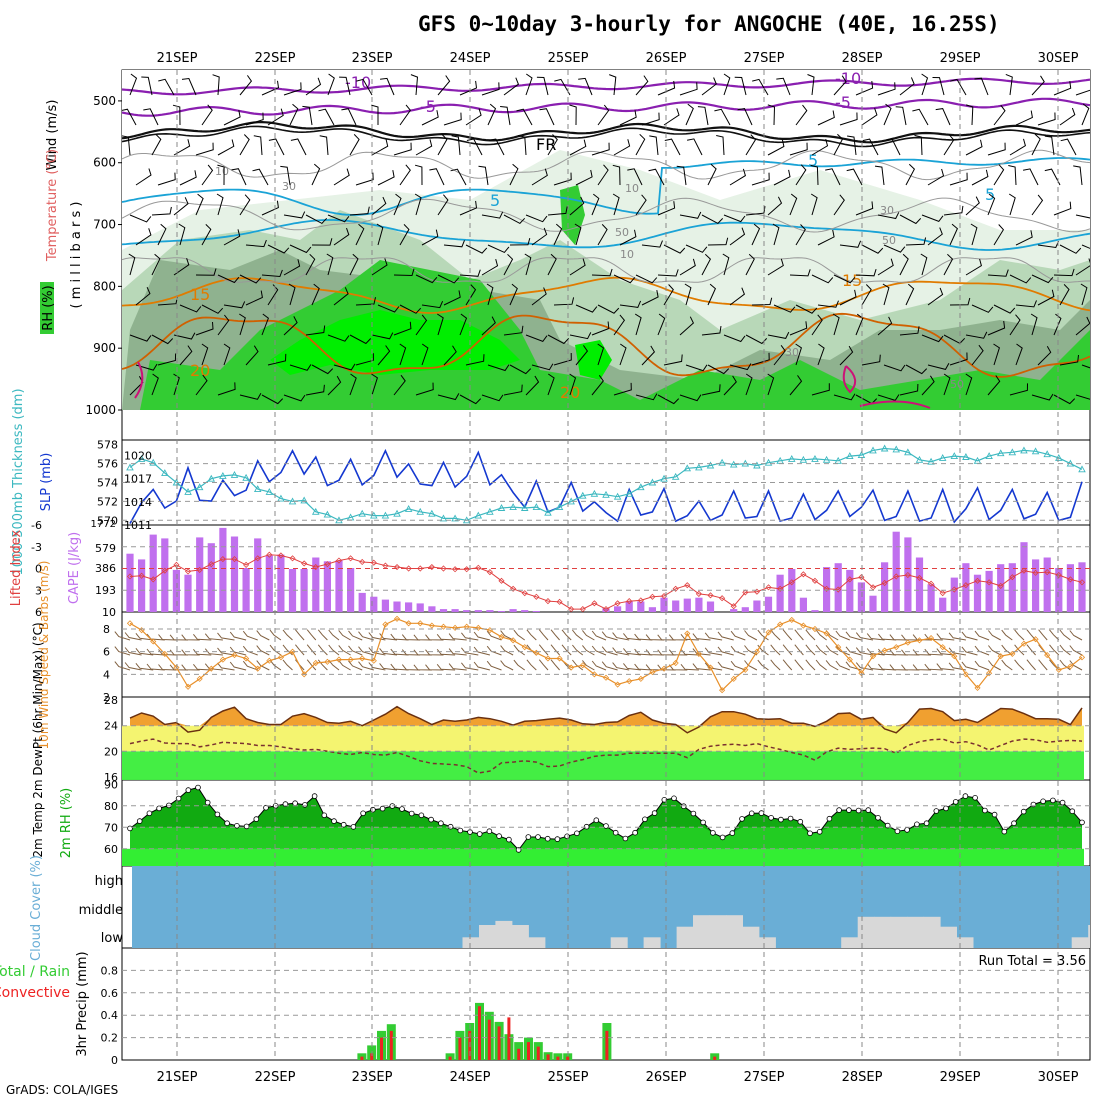  Describe the element at coordinates (792, 352) in the screenshot. I see `contour-label: 30` at that location.